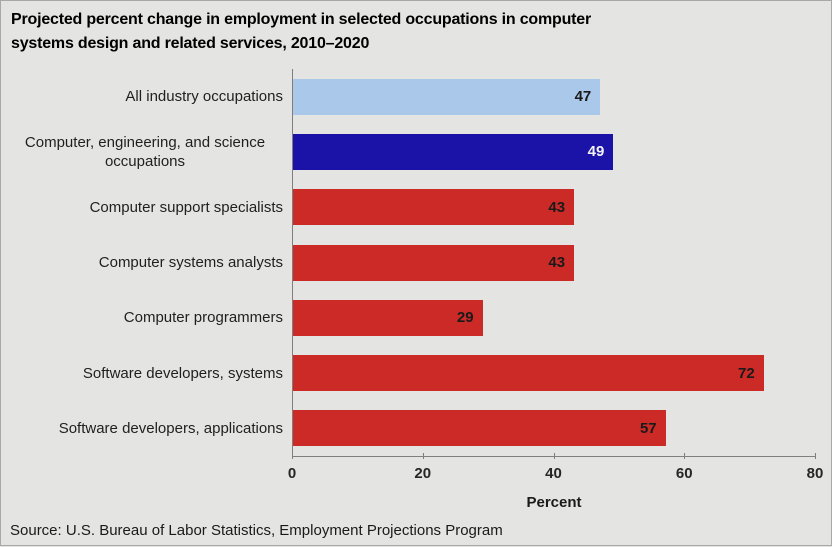 The width and height of the screenshot is (832, 547). What do you see at coordinates (528, 373) in the screenshot?
I see `bar: 72` at bounding box center [528, 373].